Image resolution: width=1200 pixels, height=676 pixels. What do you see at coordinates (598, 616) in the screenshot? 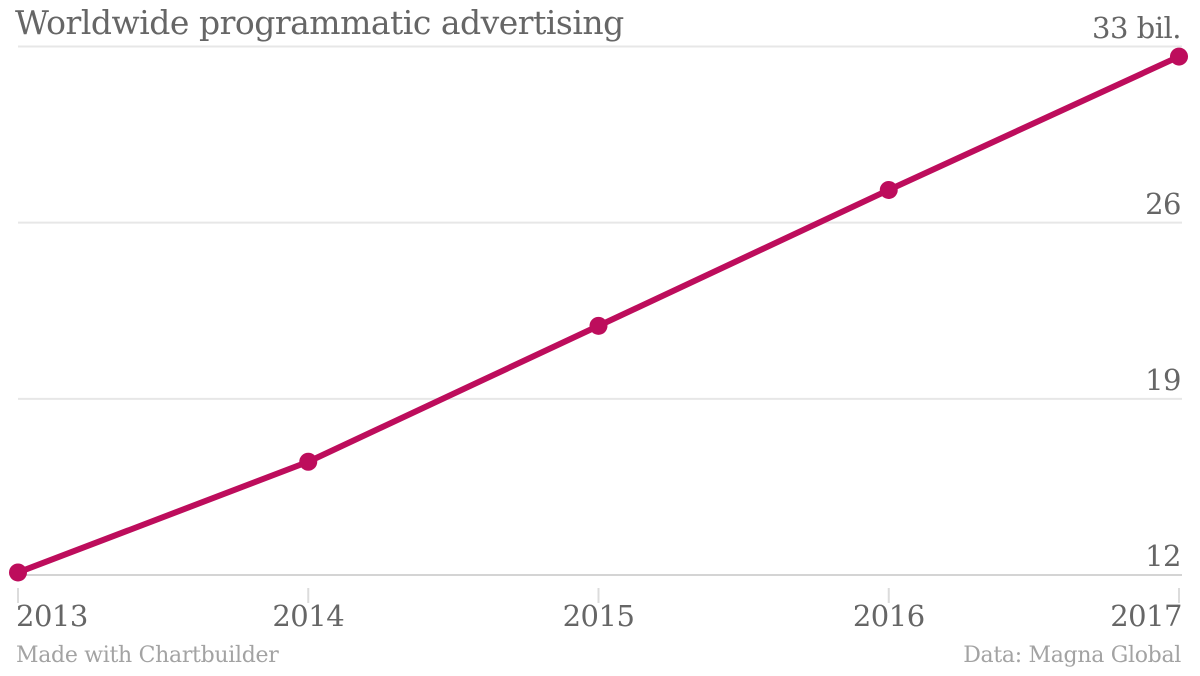
I see `x-tick-label: 2015` at bounding box center [598, 616].